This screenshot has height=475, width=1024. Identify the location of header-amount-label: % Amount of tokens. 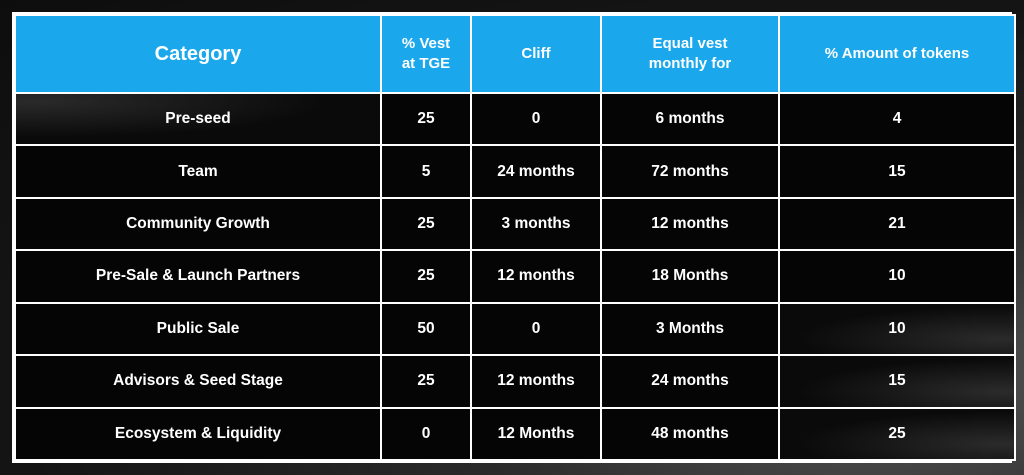
(897, 53).